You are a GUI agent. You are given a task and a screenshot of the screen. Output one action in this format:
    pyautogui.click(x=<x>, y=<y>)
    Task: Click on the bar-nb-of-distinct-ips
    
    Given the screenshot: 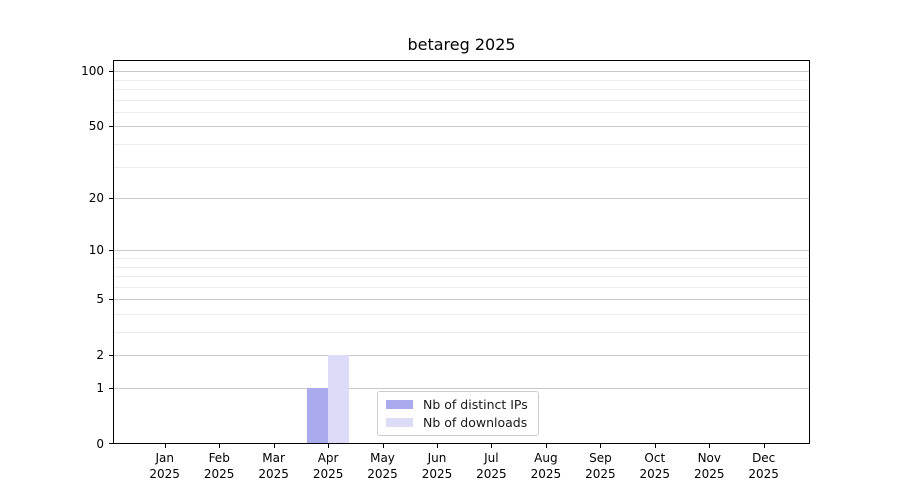 What is the action you would take?
    pyautogui.click(x=318, y=416)
    